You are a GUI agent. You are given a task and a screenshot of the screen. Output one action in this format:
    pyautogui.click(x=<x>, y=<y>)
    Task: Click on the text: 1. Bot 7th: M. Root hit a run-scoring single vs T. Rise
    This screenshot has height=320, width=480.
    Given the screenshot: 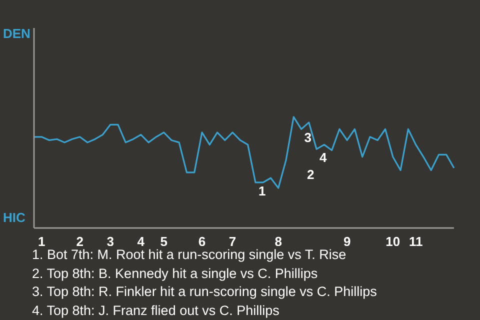 What is the action you would take?
    pyautogui.click(x=189, y=254)
    